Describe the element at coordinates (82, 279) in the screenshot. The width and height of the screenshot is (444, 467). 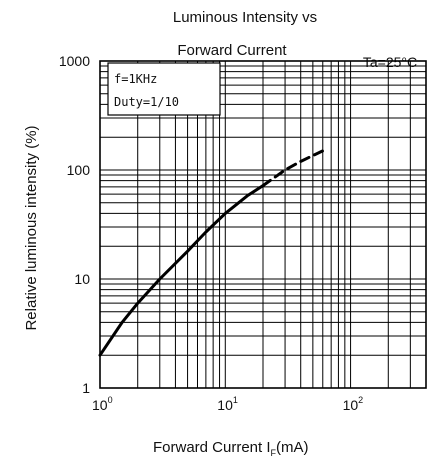
I see `y-tick-label: 10` at that location.